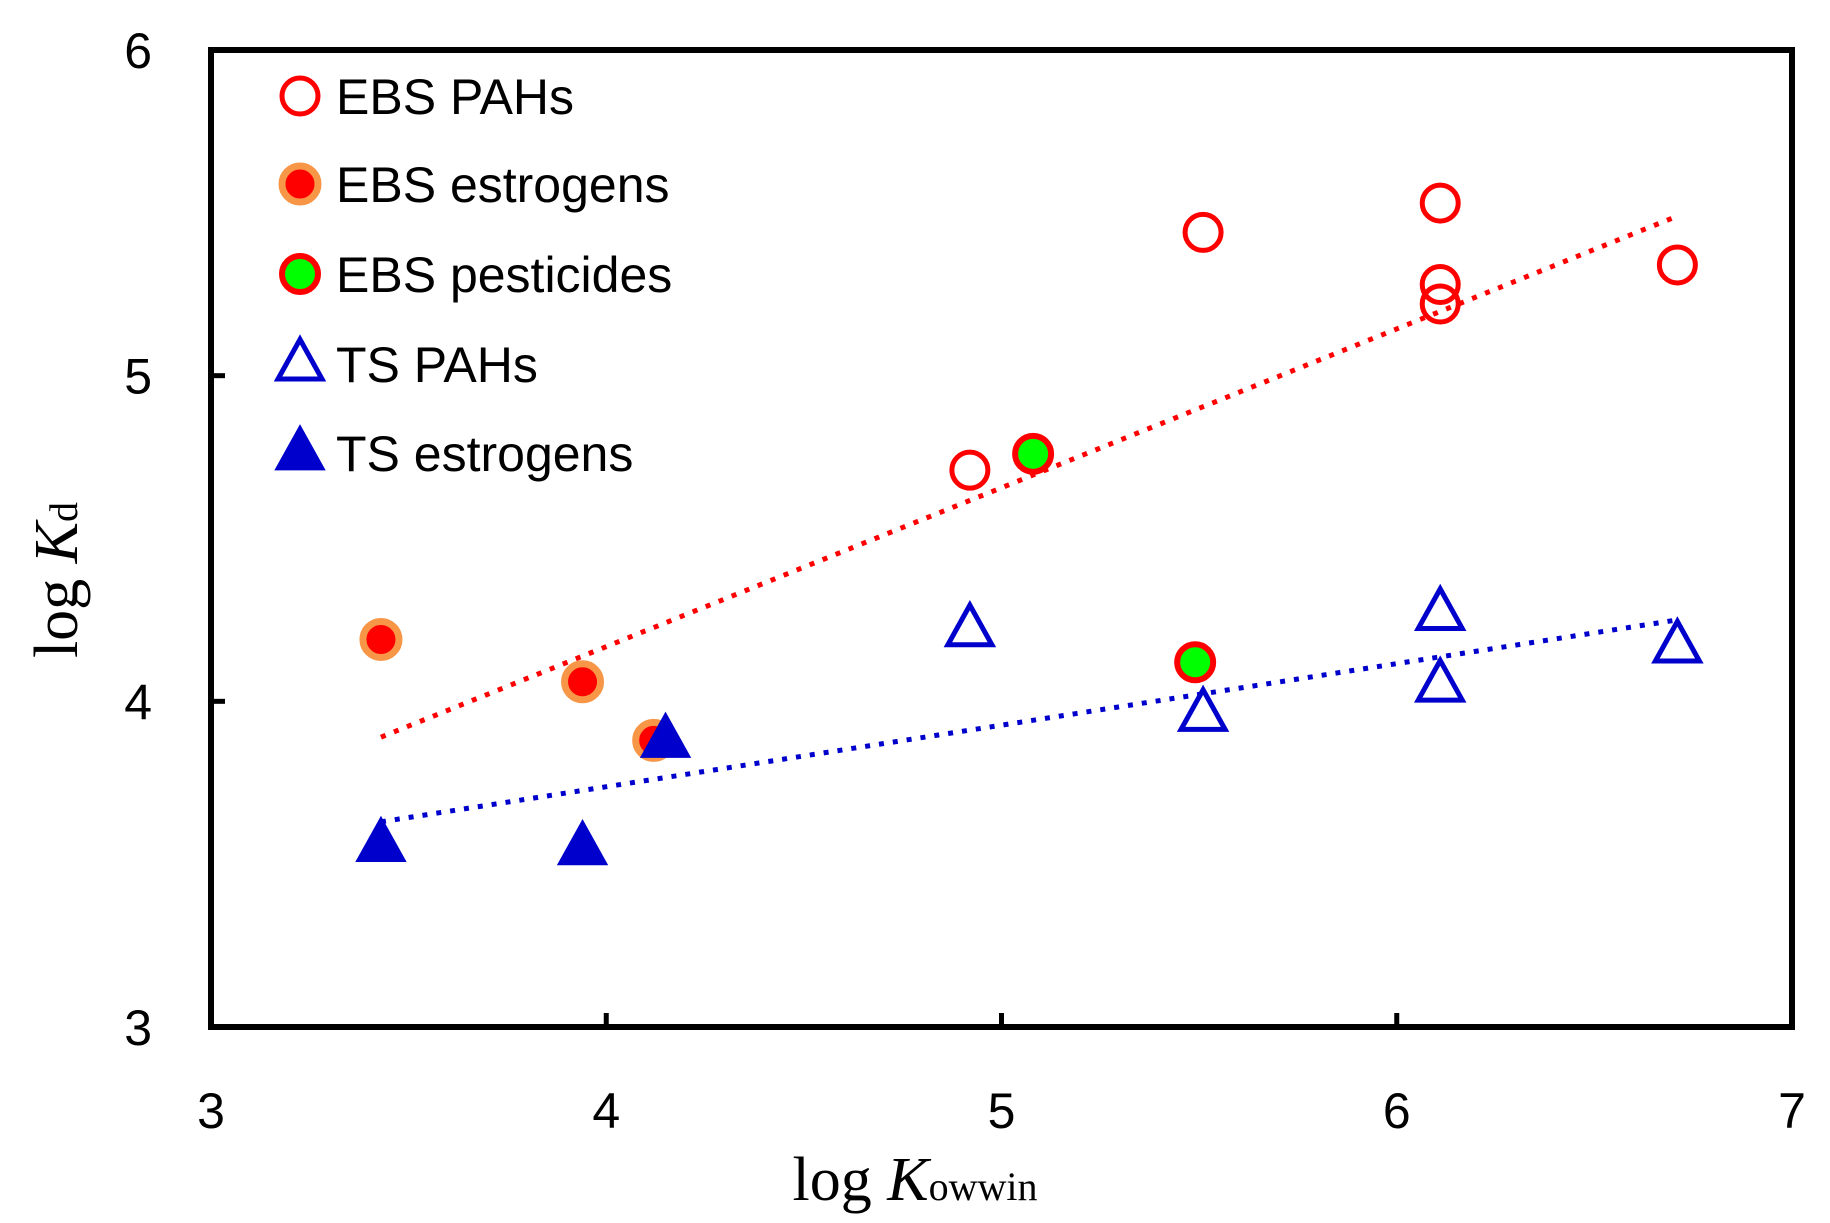  I want to click on x-tick-label-4: 4, so click(606, 1111).